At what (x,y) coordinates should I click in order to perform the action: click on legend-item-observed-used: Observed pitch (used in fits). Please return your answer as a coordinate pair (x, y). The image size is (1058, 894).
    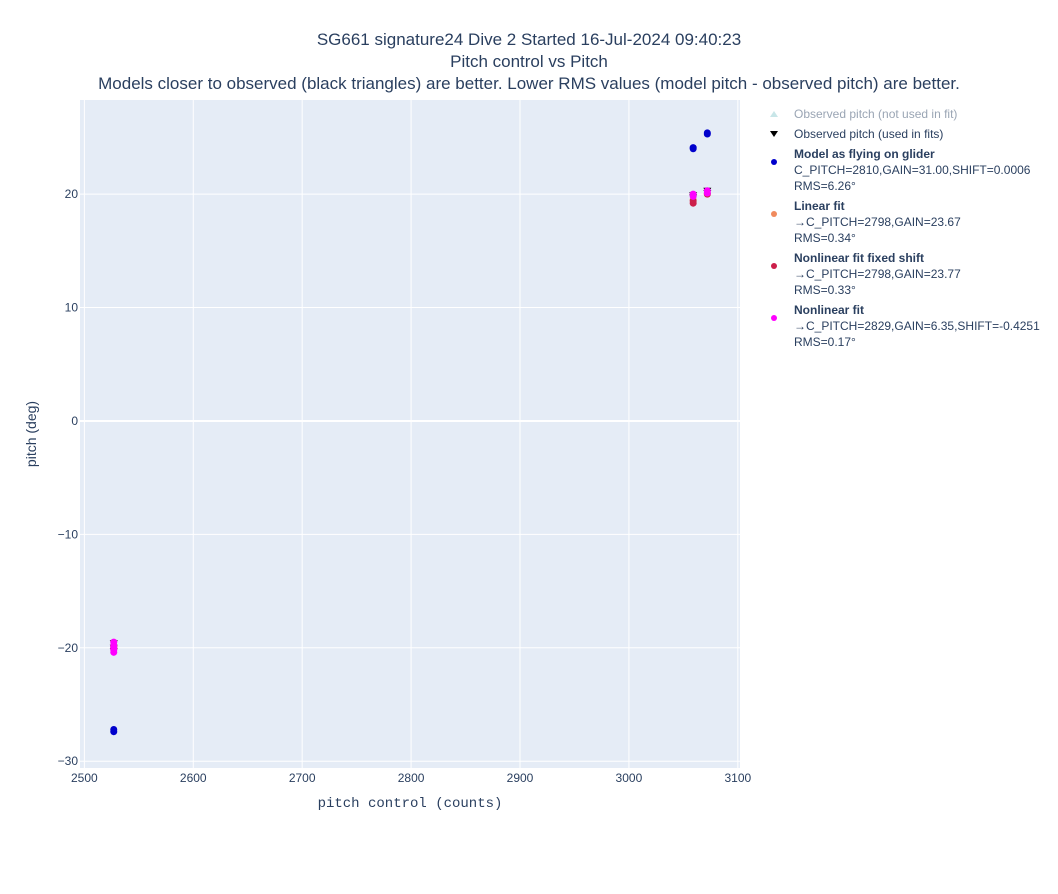
    Looking at the image, I should click on (903, 134).